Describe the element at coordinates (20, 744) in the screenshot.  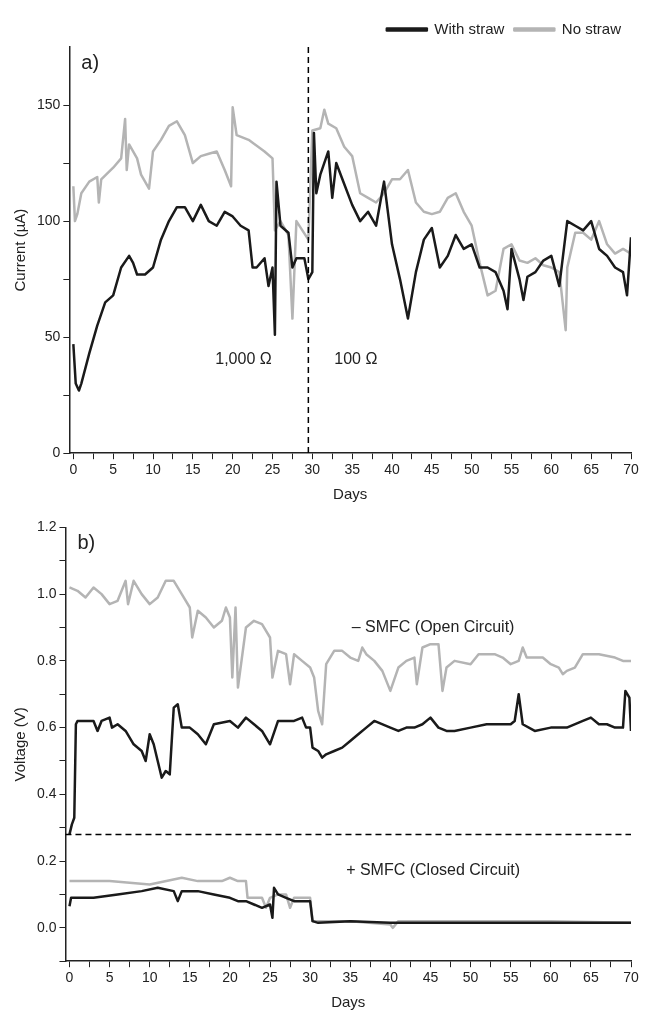
I see `y-axis-title: Voltage (V)` at that location.